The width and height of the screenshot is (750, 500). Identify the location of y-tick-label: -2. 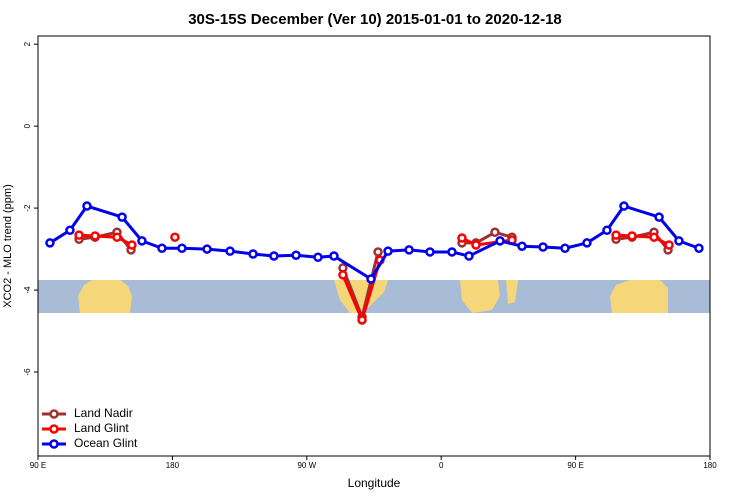
(27, 208).